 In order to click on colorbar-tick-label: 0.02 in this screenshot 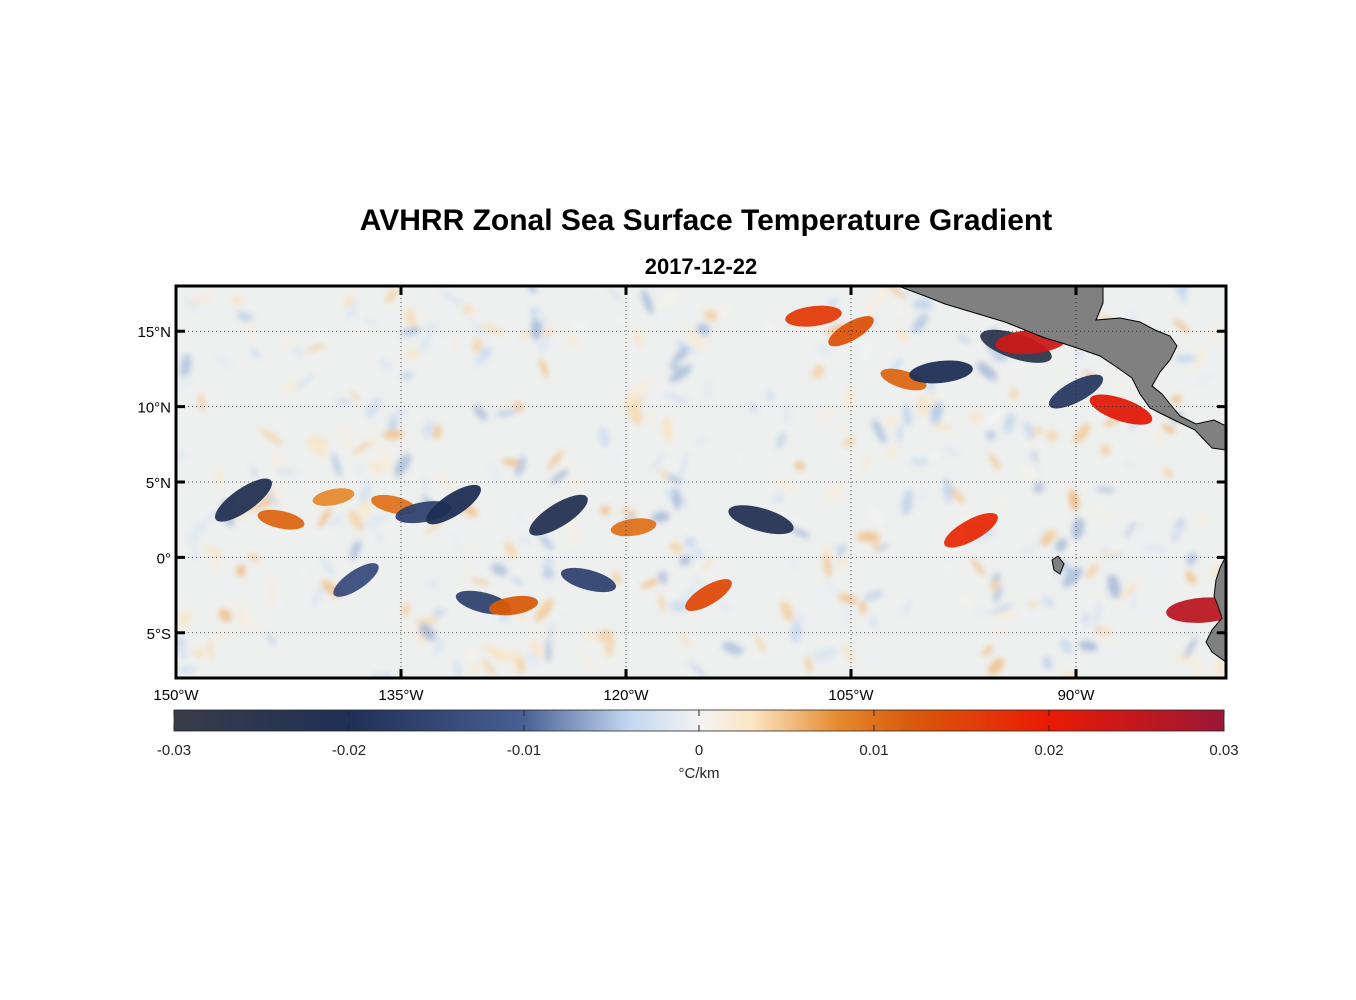, I will do `click(1048, 750)`.